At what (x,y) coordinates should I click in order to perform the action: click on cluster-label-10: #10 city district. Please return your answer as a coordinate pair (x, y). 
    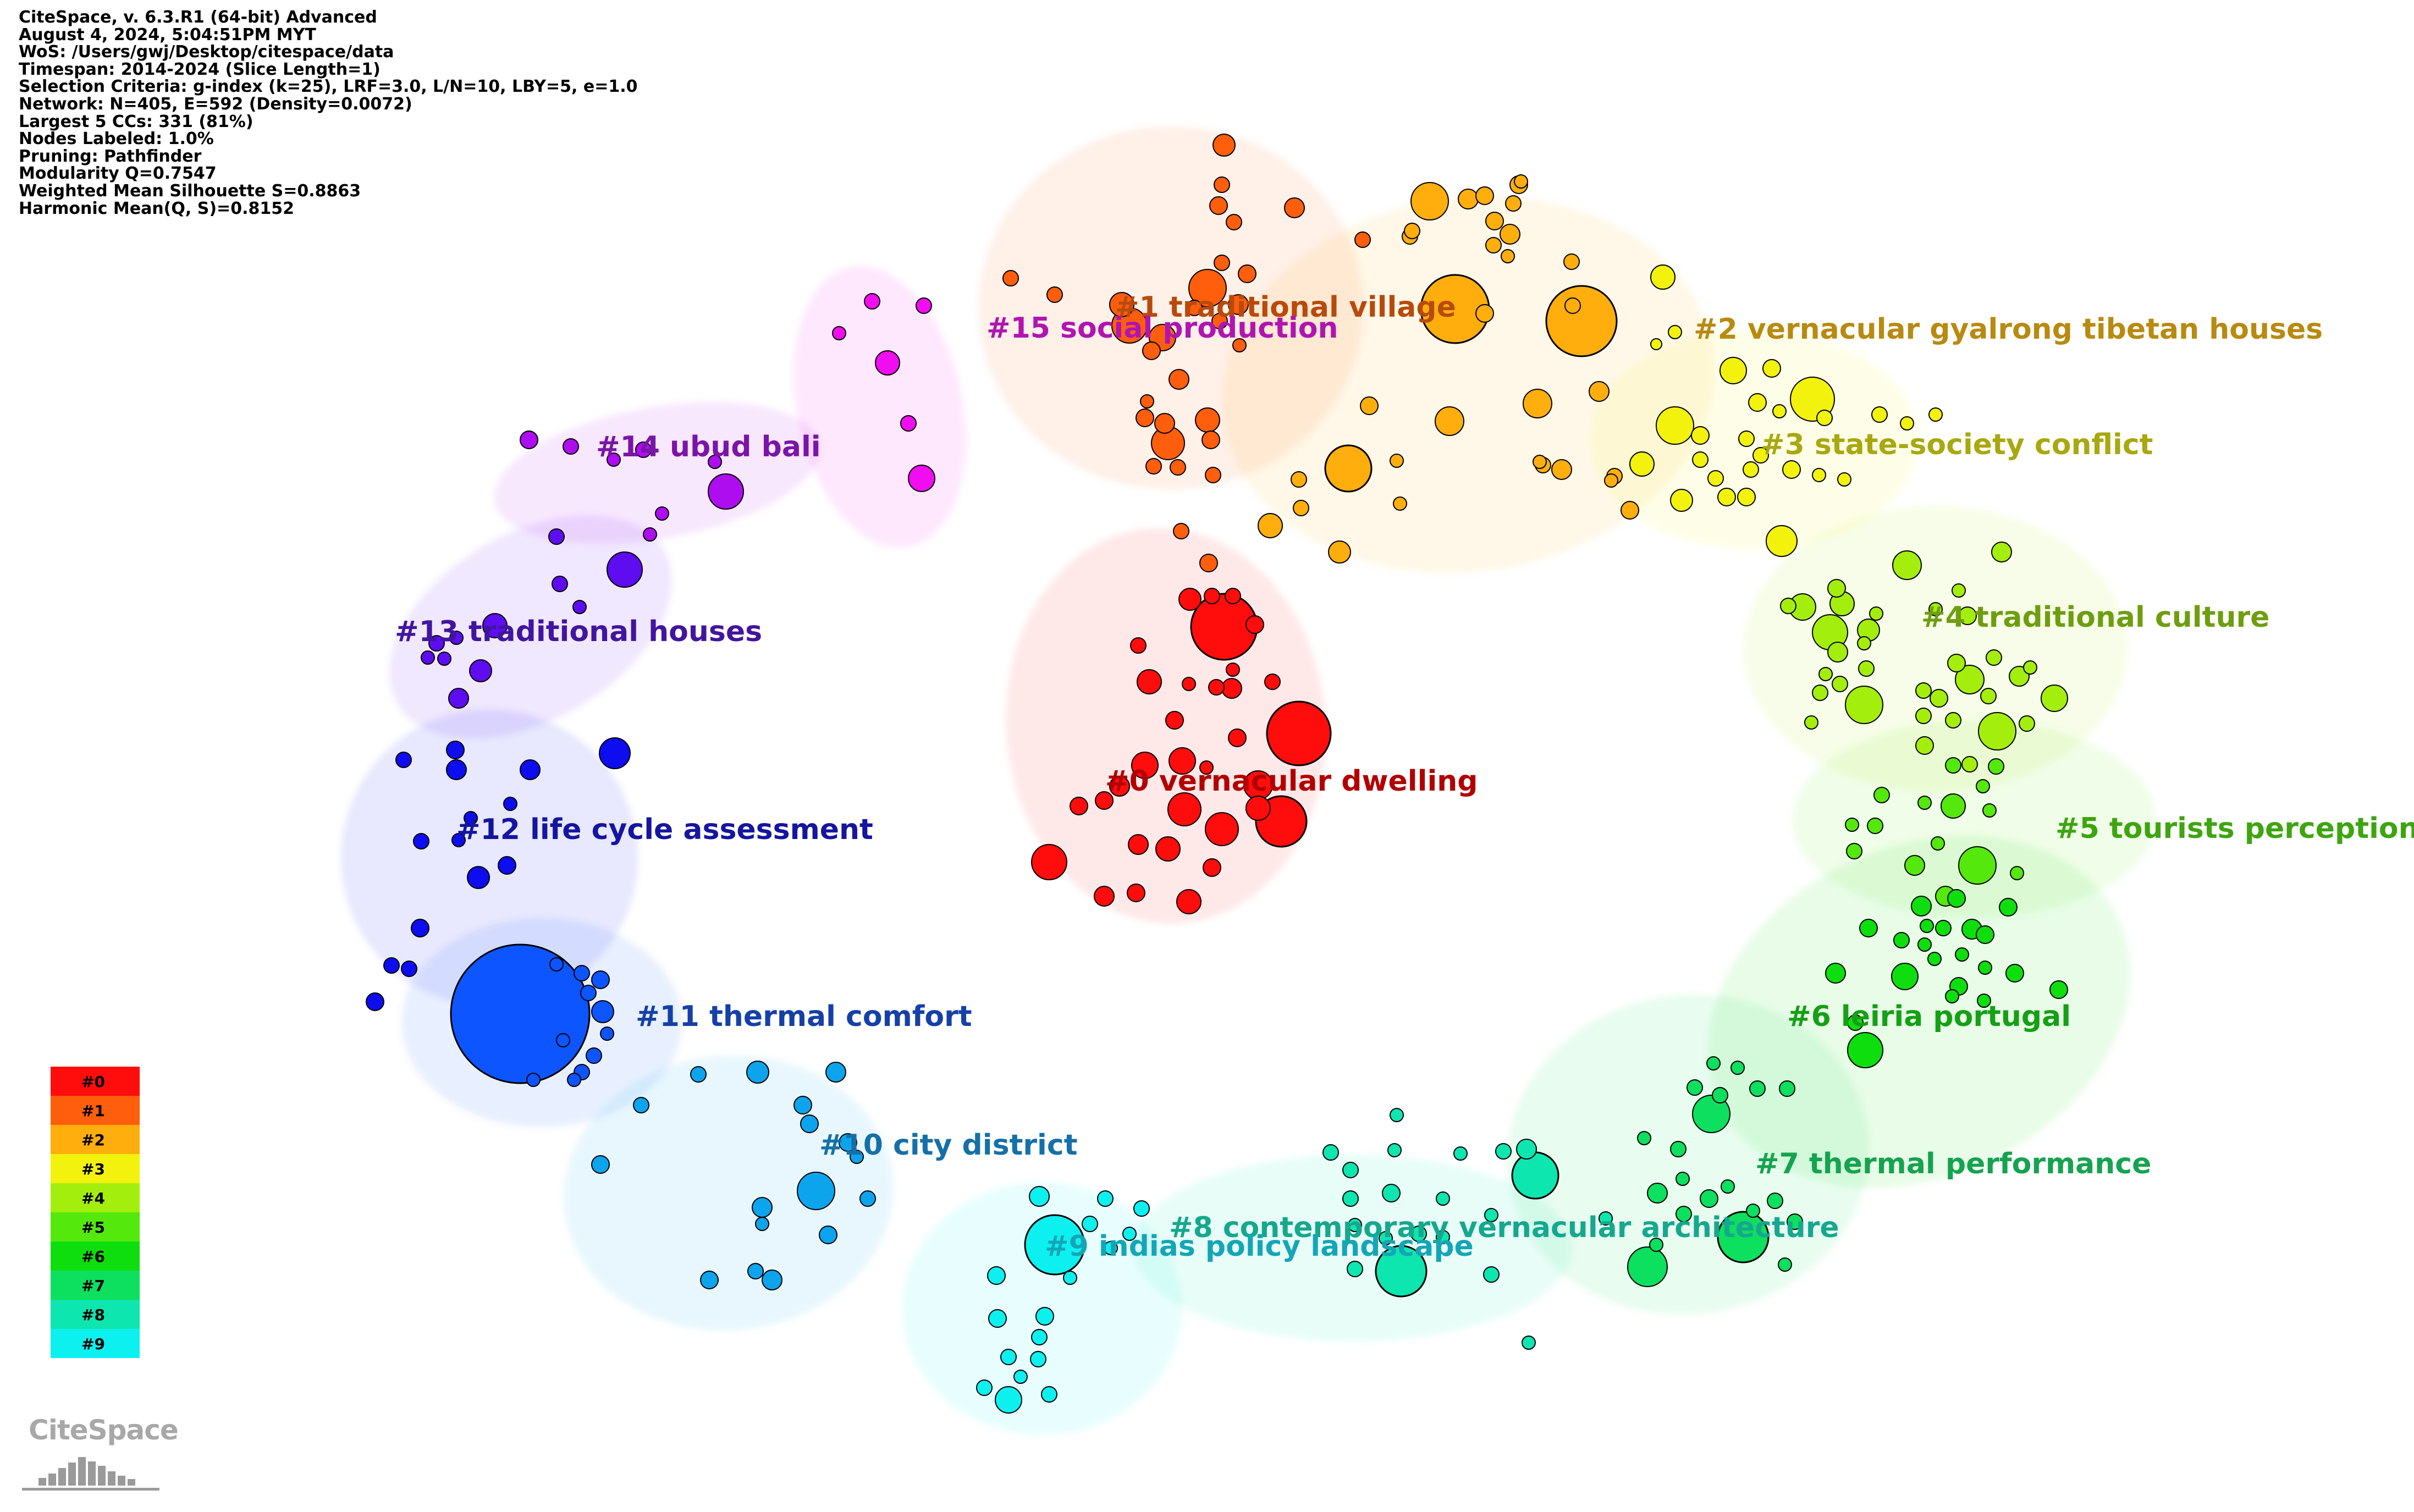
    Looking at the image, I should click on (949, 1145).